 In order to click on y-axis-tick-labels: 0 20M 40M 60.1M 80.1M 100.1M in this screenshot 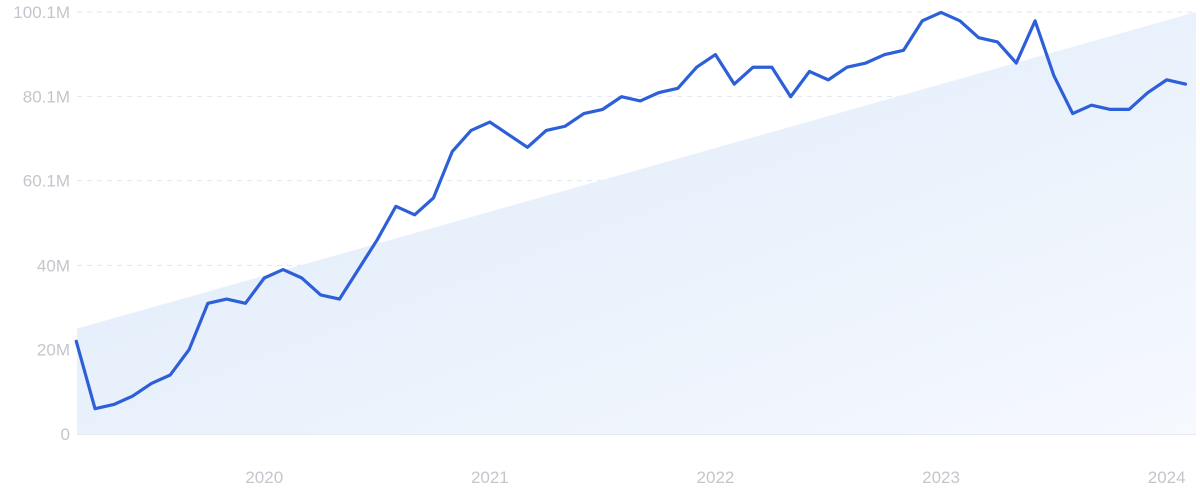, I will do `click(41, 223)`.